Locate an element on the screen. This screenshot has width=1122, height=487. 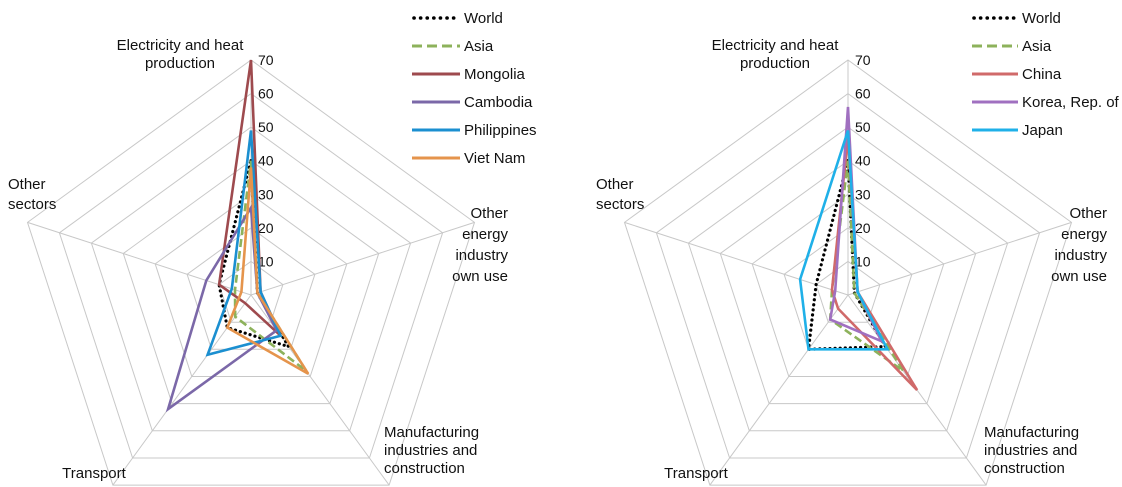
legend-item-philippines: Philippines is located at coordinates (474, 130).